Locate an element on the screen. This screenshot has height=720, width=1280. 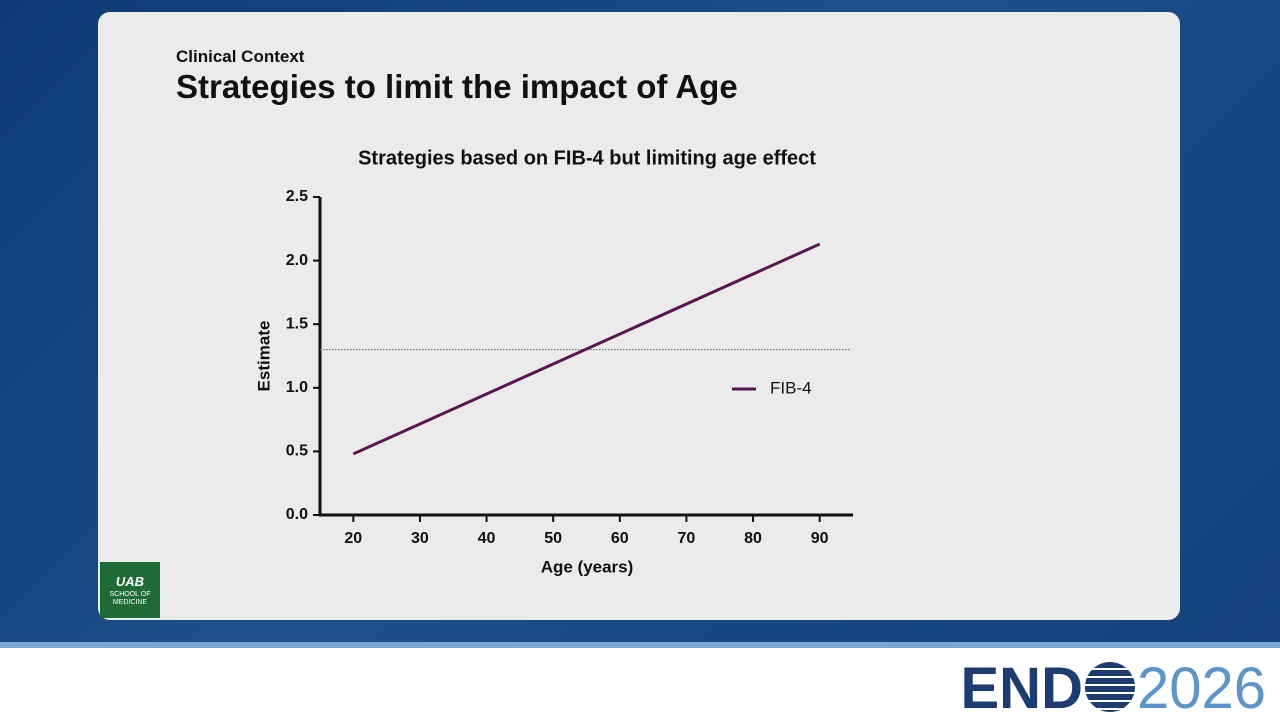
x-axis-title: Age (years) is located at coordinates (587, 566).